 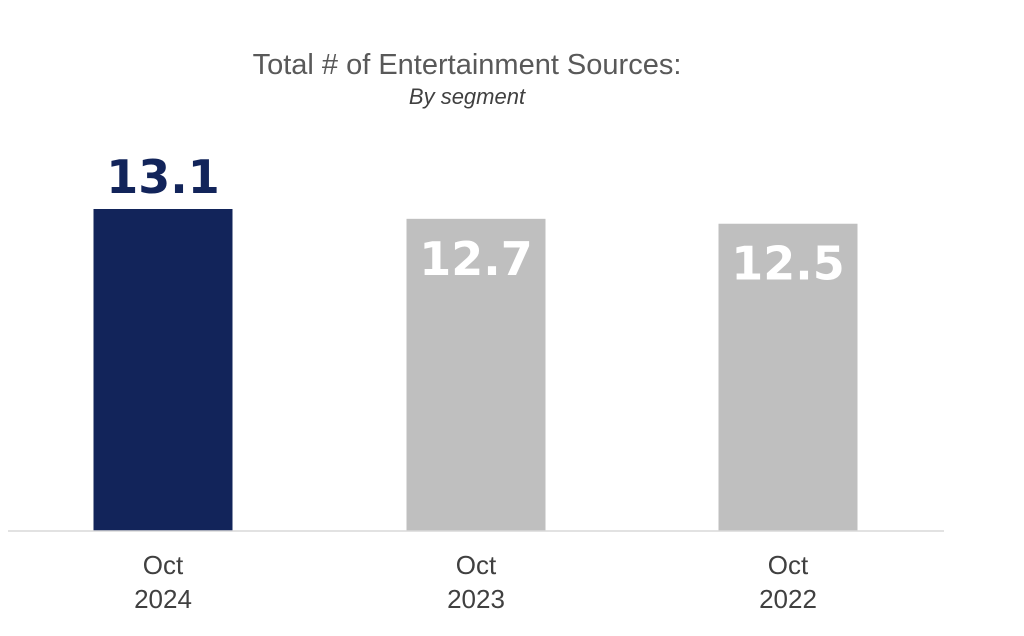 I want to click on bar-oct-2023, so click(x=476, y=374).